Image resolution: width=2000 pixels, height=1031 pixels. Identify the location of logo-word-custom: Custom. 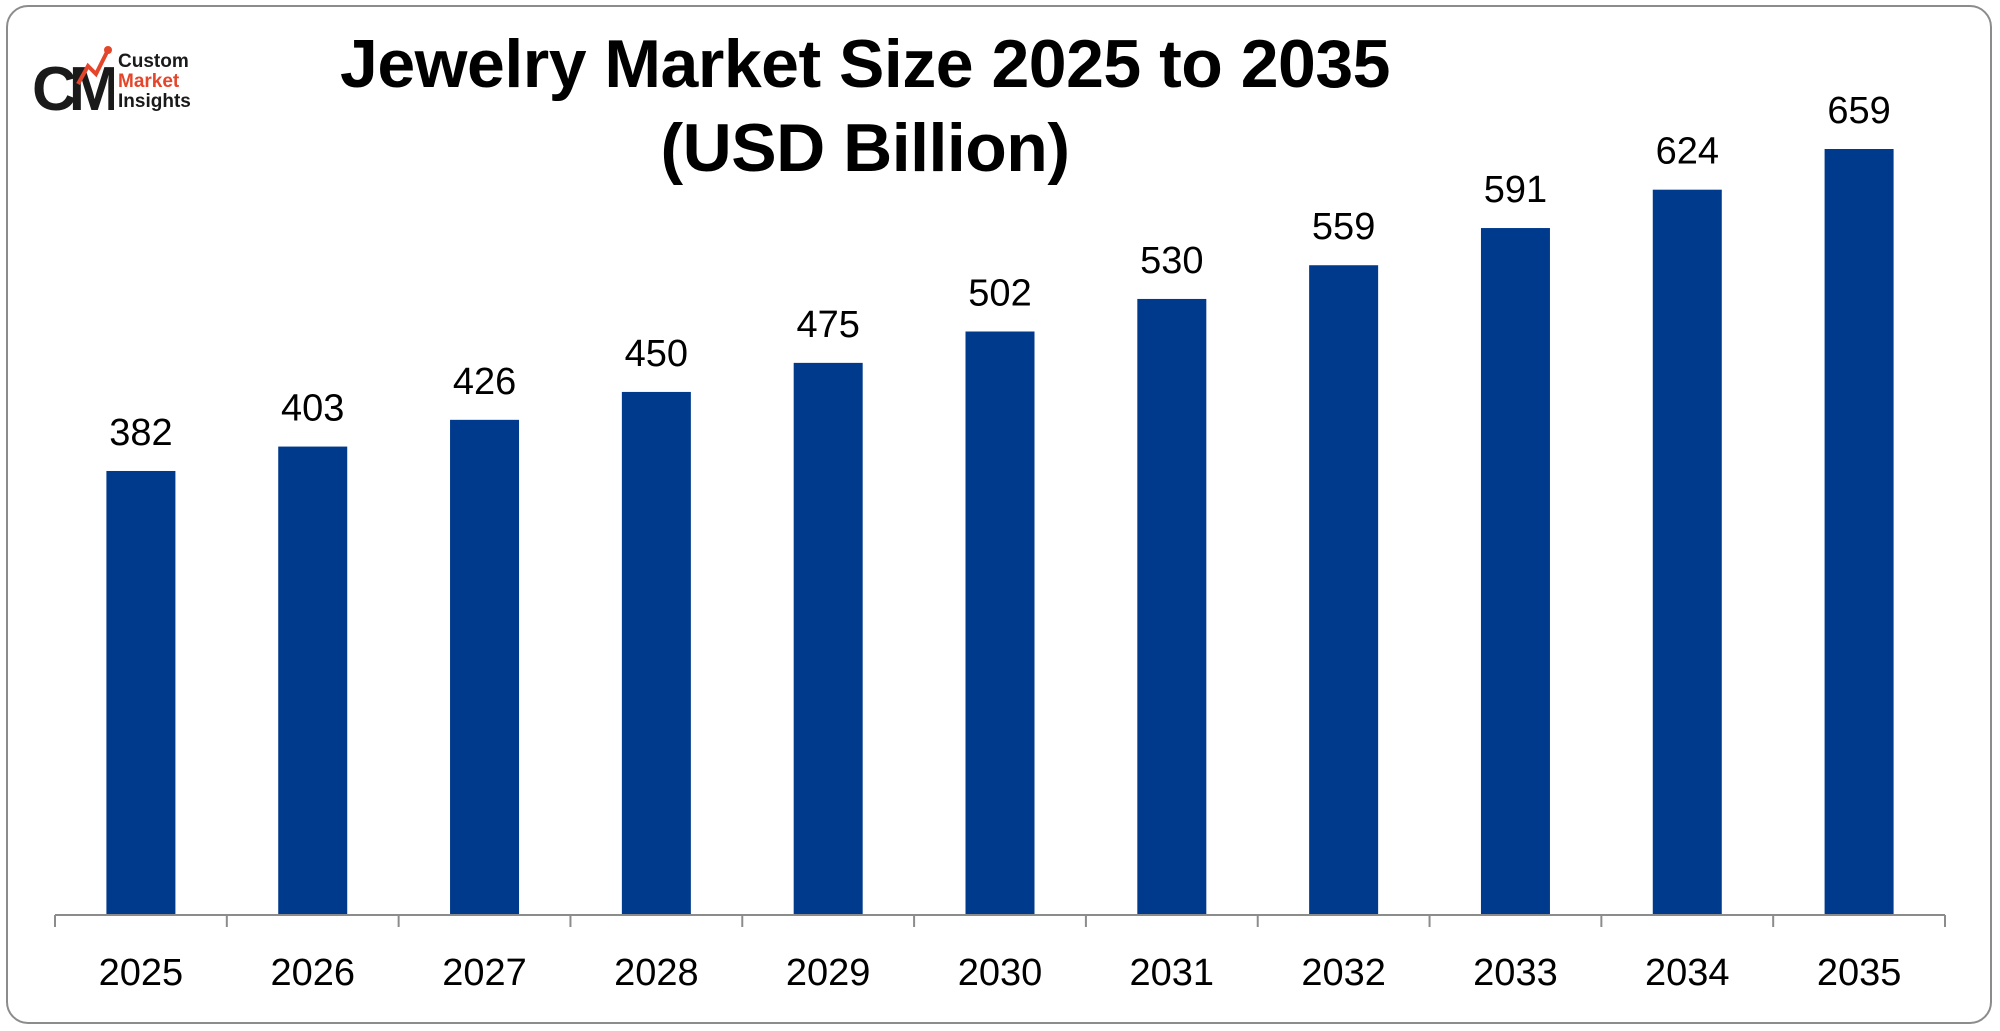
(153, 61).